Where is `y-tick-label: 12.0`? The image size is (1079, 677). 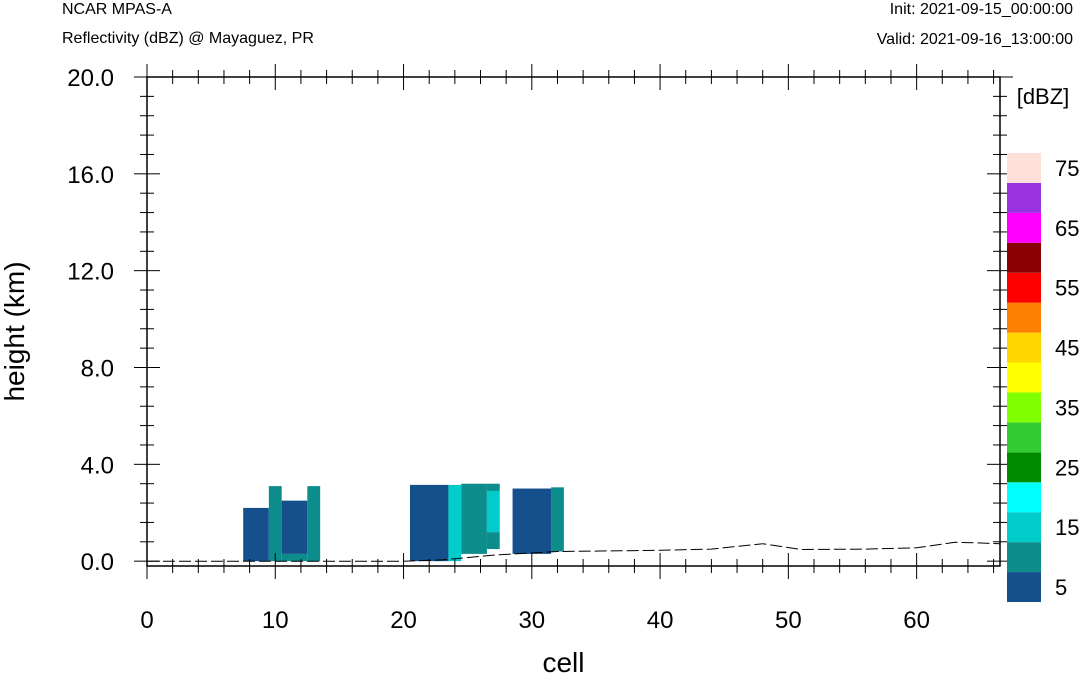 y-tick-label: 12.0 is located at coordinates (90, 272).